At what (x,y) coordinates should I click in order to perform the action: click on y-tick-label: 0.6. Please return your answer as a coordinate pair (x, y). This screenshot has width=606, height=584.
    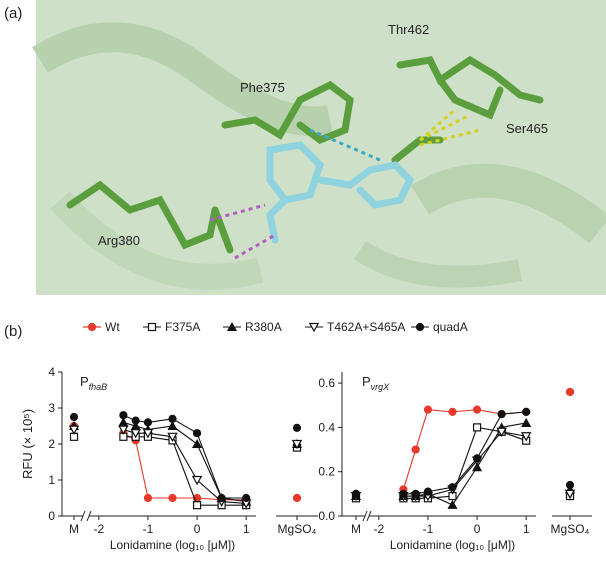
    Looking at the image, I should click on (326, 383).